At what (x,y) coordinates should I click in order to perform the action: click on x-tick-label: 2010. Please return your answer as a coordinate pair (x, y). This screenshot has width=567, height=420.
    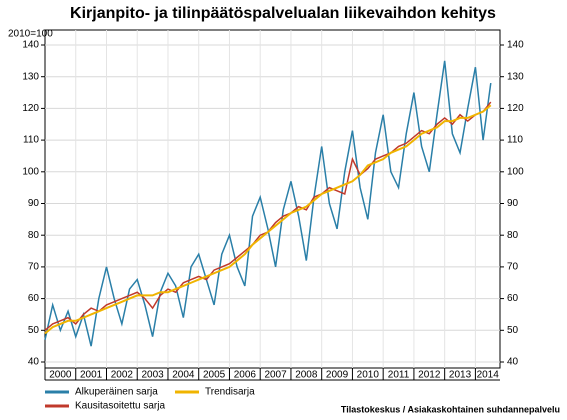
    Looking at the image, I should click on (368, 375).